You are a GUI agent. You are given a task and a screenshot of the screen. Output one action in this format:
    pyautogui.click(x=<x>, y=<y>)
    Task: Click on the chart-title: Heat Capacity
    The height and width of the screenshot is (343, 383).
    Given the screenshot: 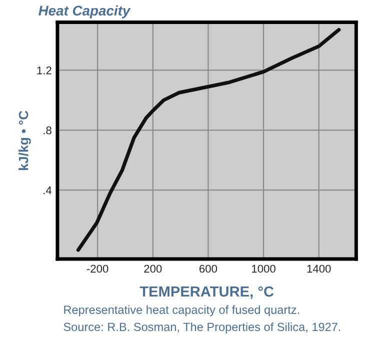 What is the action you would take?
    pyautogui.click(x=84, y=11)
    